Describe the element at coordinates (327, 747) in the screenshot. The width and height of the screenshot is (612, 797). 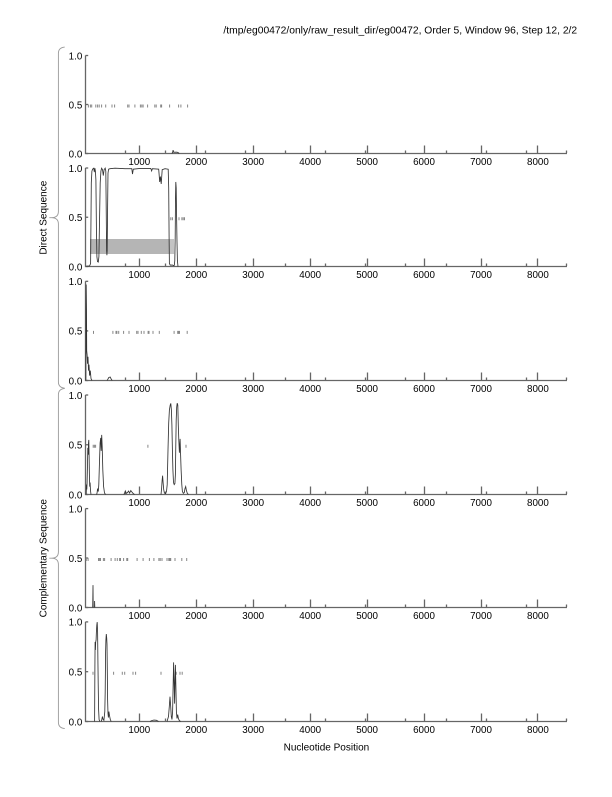
I see `svg-text: Nucleotide Position` at that location.